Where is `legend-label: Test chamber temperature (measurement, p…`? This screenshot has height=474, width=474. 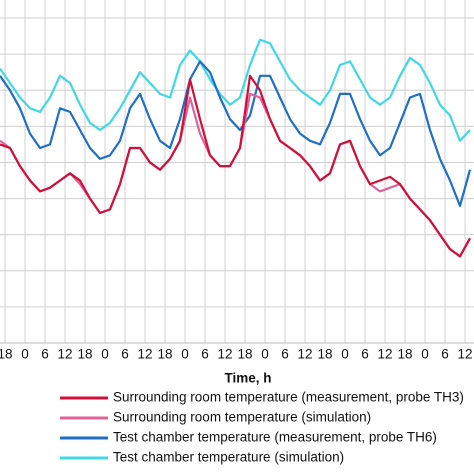 legend-label: Test chamber temperature (measurement, p… is located at coordinates (275, 437).